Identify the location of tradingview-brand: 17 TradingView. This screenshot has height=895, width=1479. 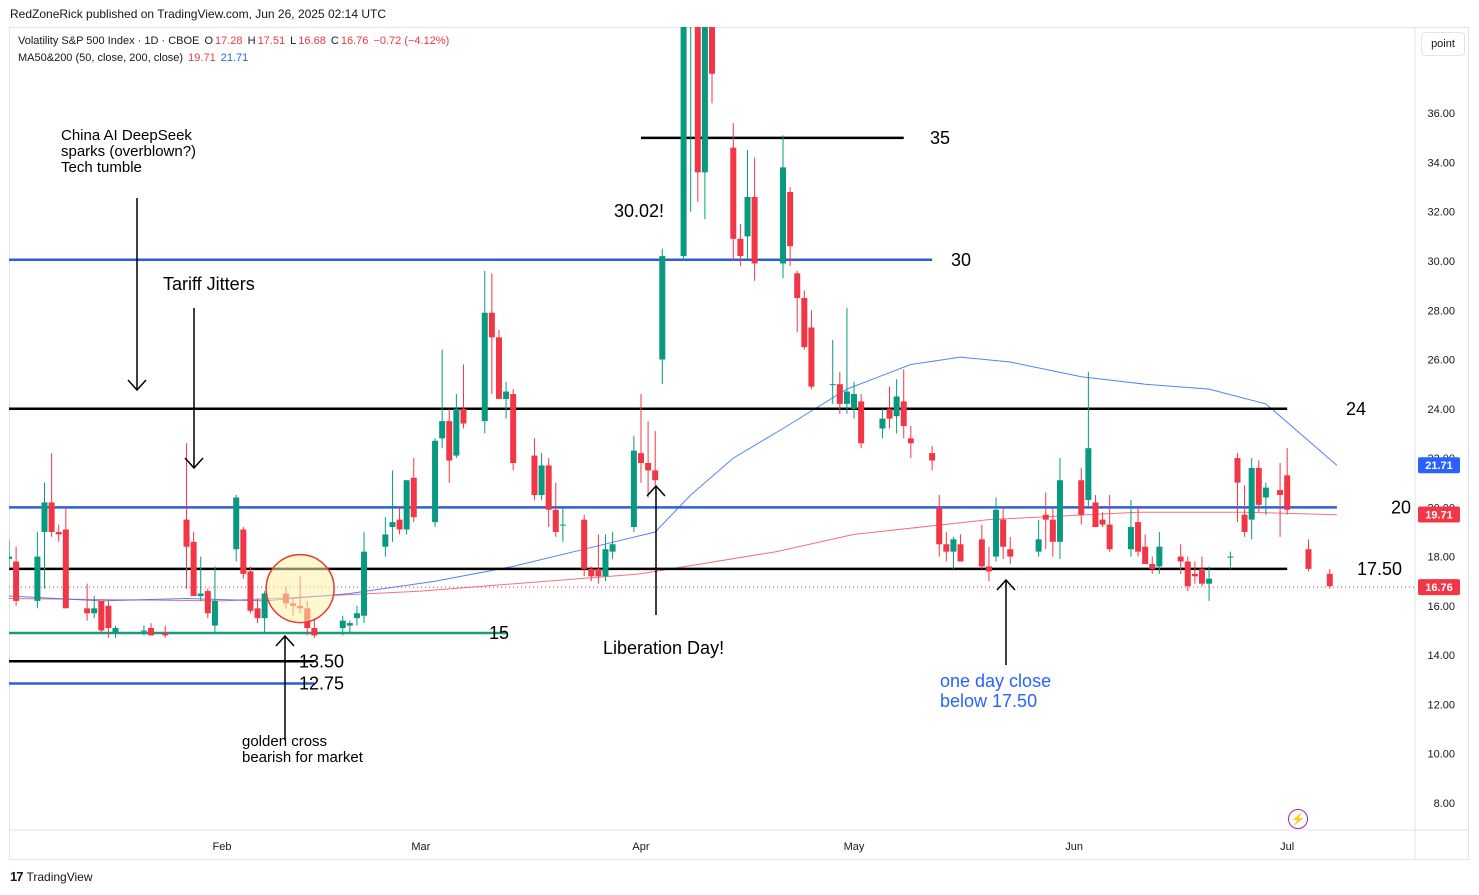
(51, 876).